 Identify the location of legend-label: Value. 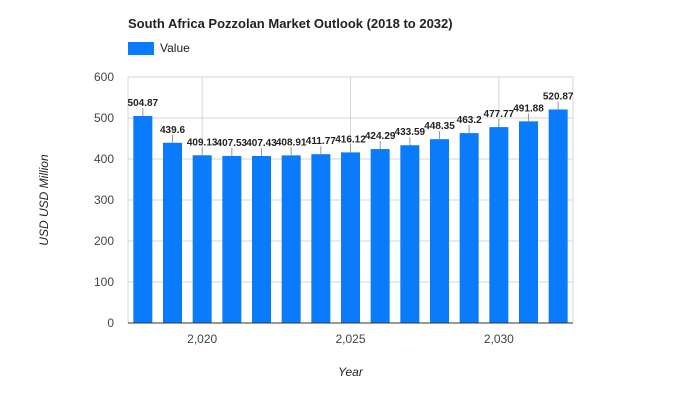
(175, 48).